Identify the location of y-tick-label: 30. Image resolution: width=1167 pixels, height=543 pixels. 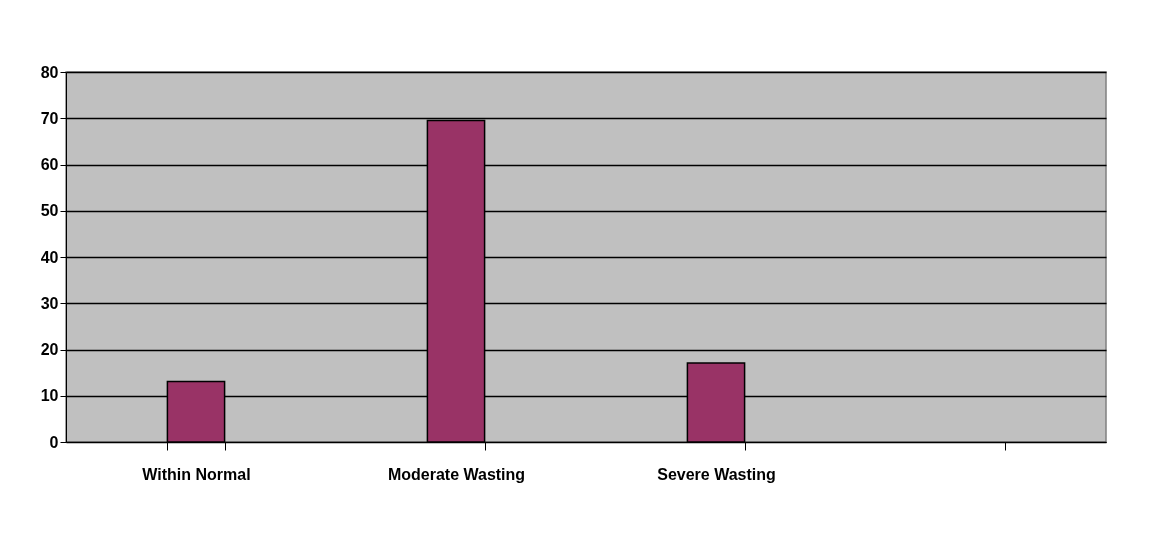
(49, 303).